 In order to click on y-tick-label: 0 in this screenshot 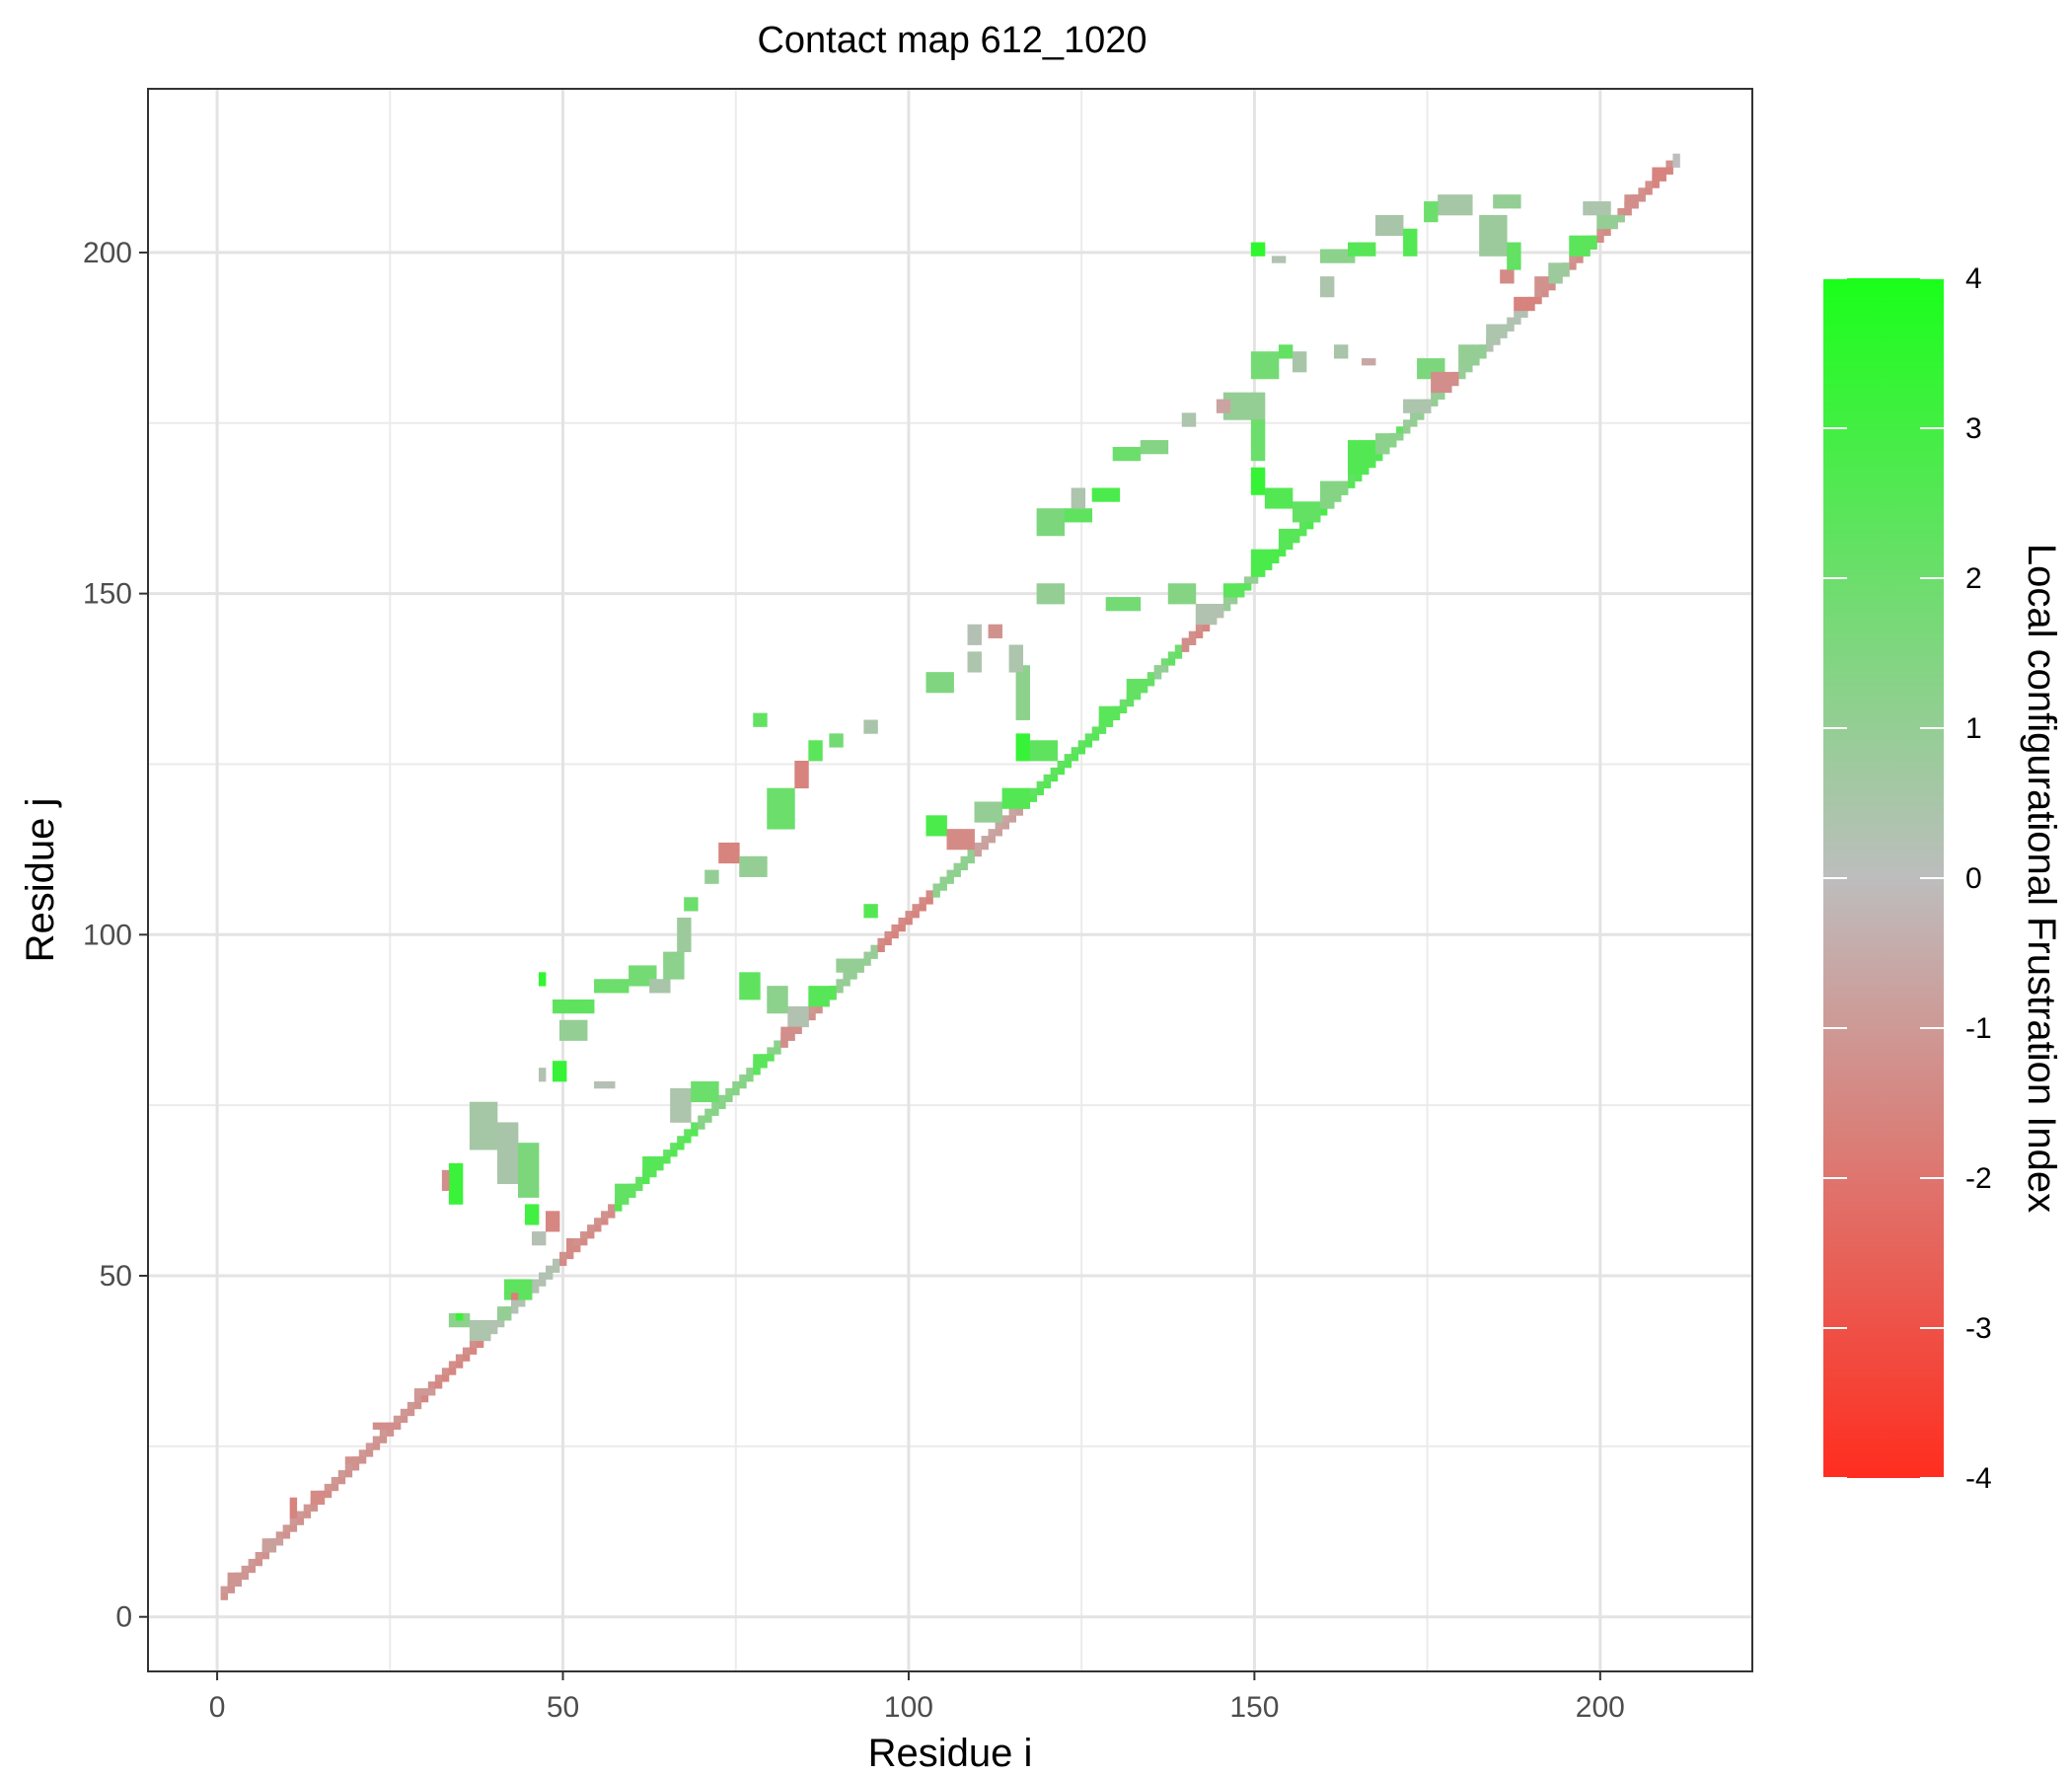, I will do `click(124, 1618)`.